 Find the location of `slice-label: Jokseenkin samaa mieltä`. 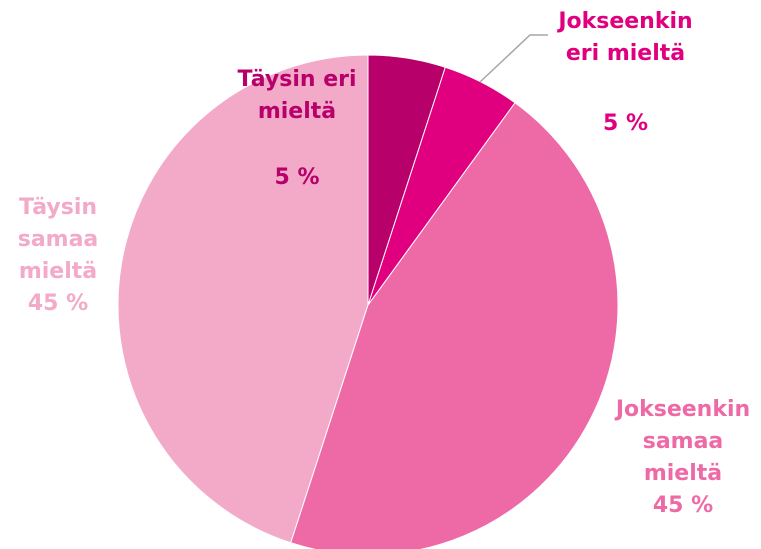

slice-label: Jokseenkin samaa mieltä is located at coordinates (683, 441).